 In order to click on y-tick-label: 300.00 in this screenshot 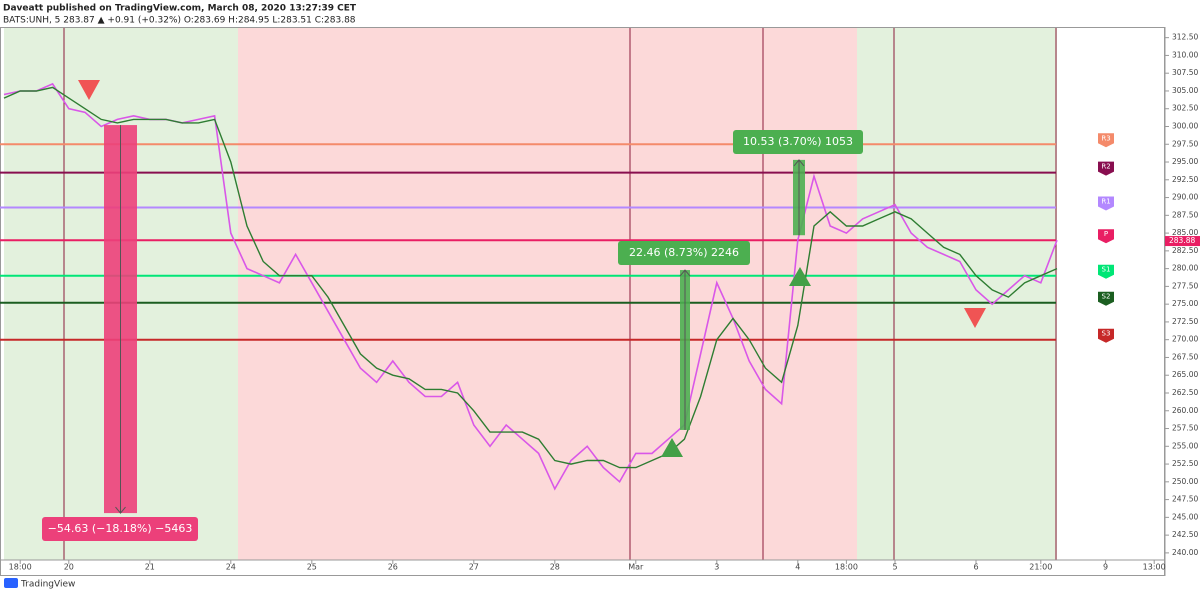, I will do `click(1185, 125)`.